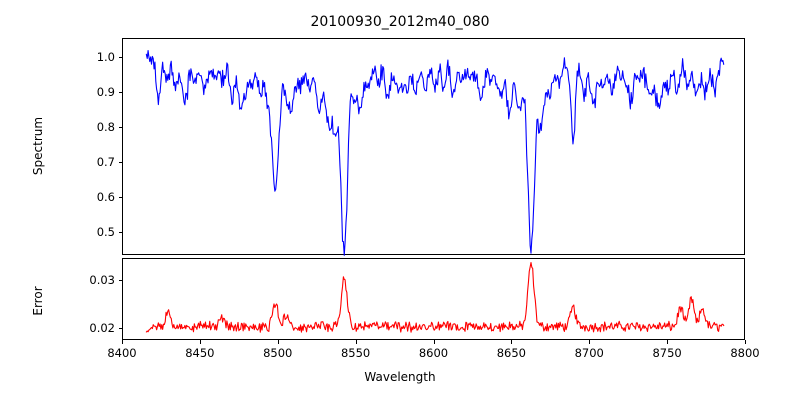  What do you see at coordinates (102, 279) in the screenshot?
I see `error-y-tick-label: 0.03` at bounding box center [102, 279].